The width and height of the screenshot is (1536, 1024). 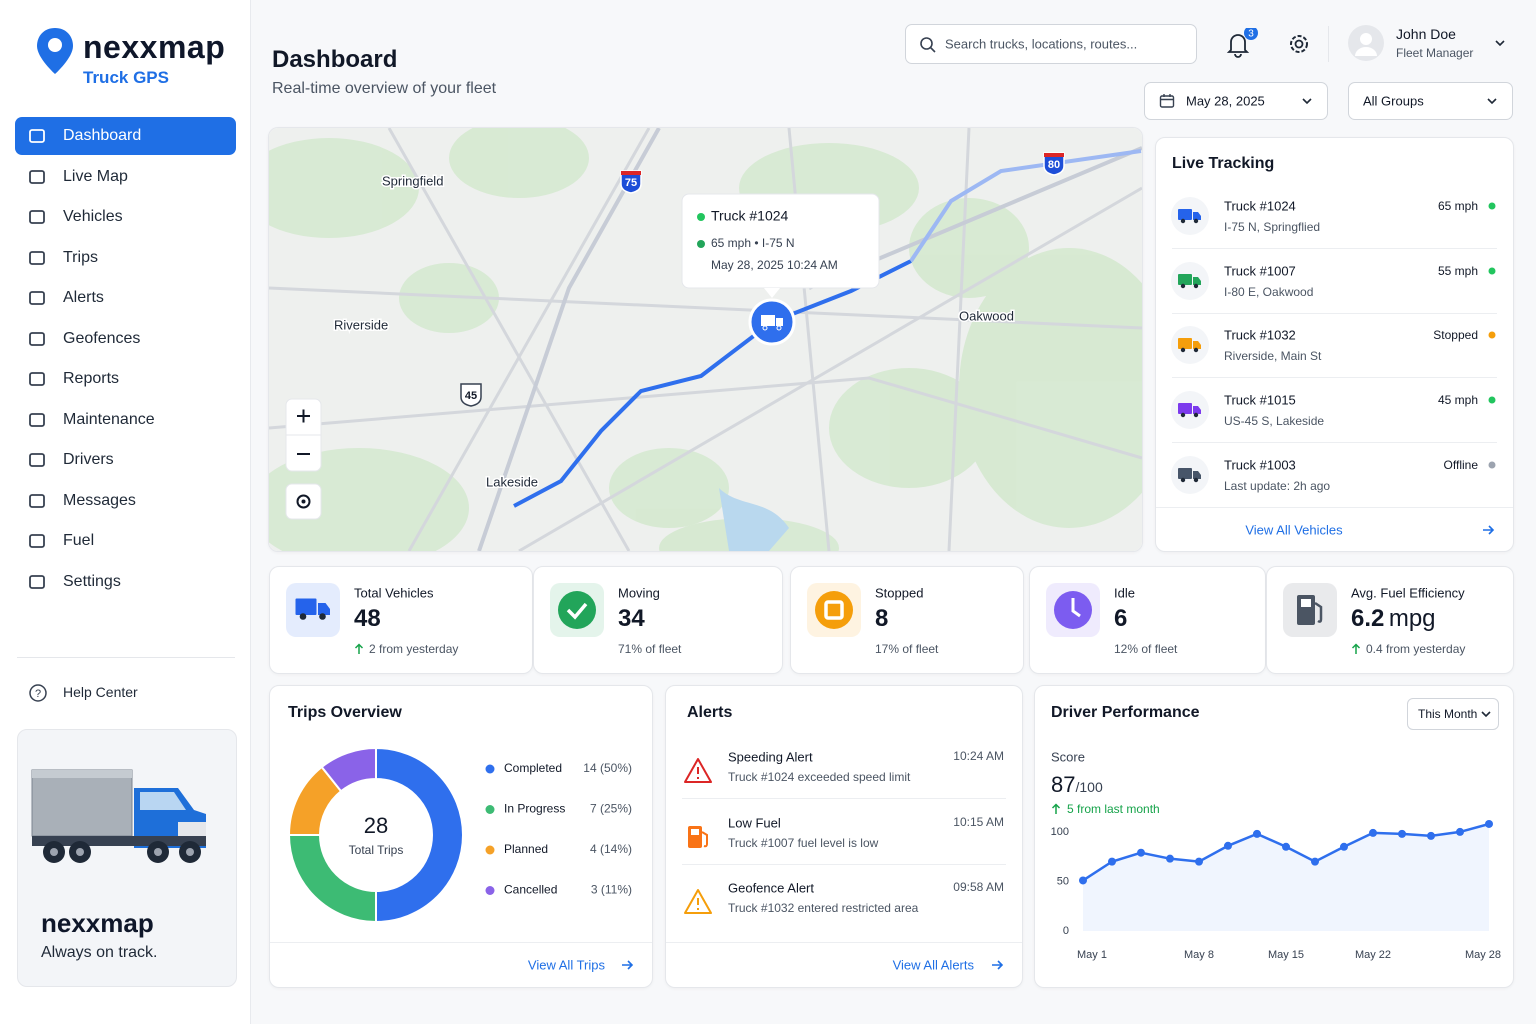 What do you see at coordinates (303, 435) in the screenshot?
I see `zoom-control` at bounding box center [303, 435].